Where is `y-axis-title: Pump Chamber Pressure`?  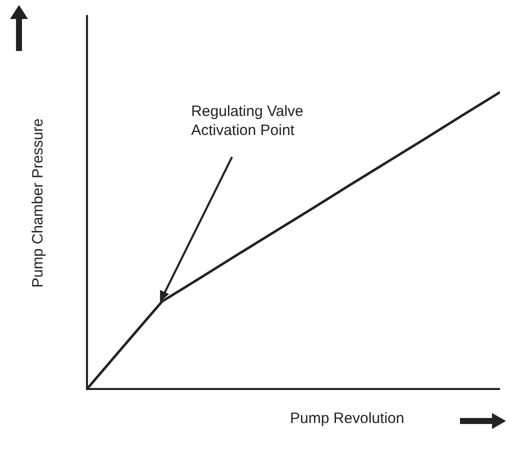 y-axis-title: Pump Chamber Pressure is located at coordinates (38, 203).